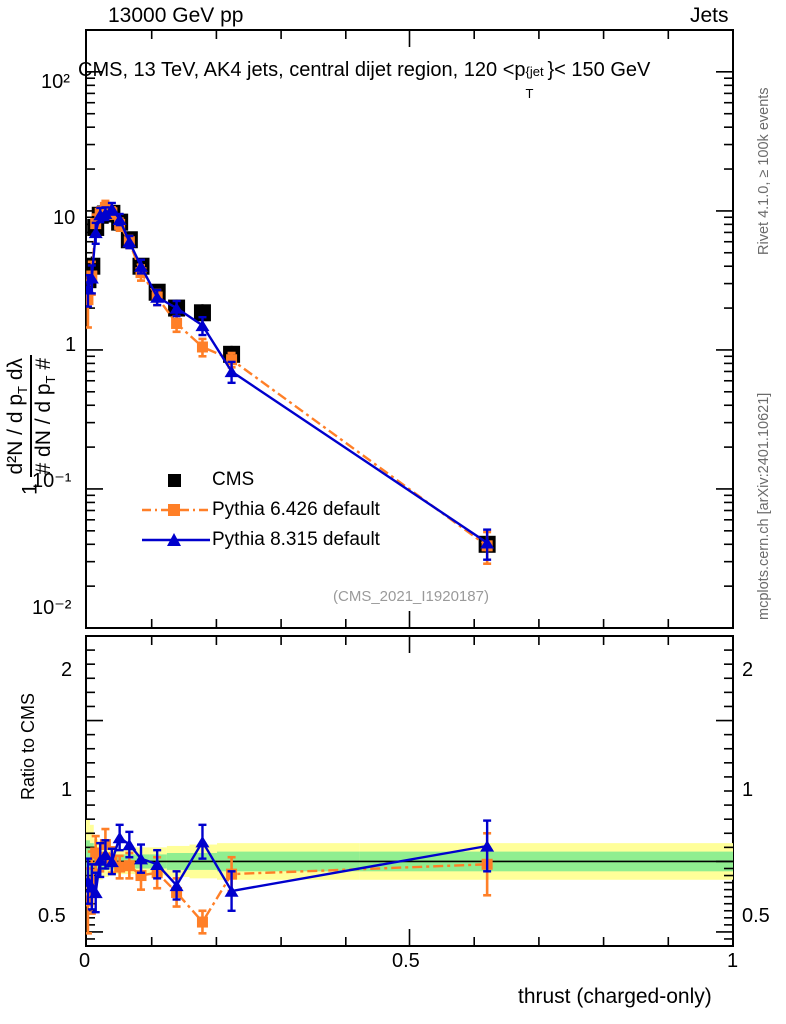 The height and width of the screenshot is (1024, 786). Describe the element at coordinates (411, 596) in the screenshot. I see `analysis-id-watermark: (CMS_2021_I1920187)` at that location.